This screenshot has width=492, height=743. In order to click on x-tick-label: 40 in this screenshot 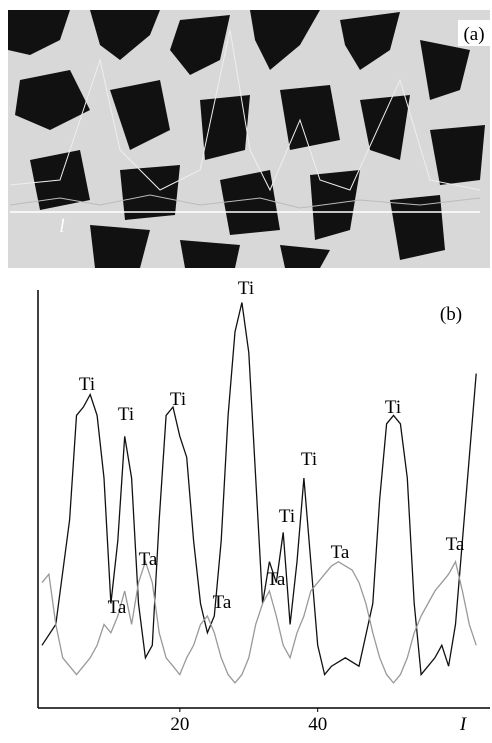, I will do `click(317, 724)`.